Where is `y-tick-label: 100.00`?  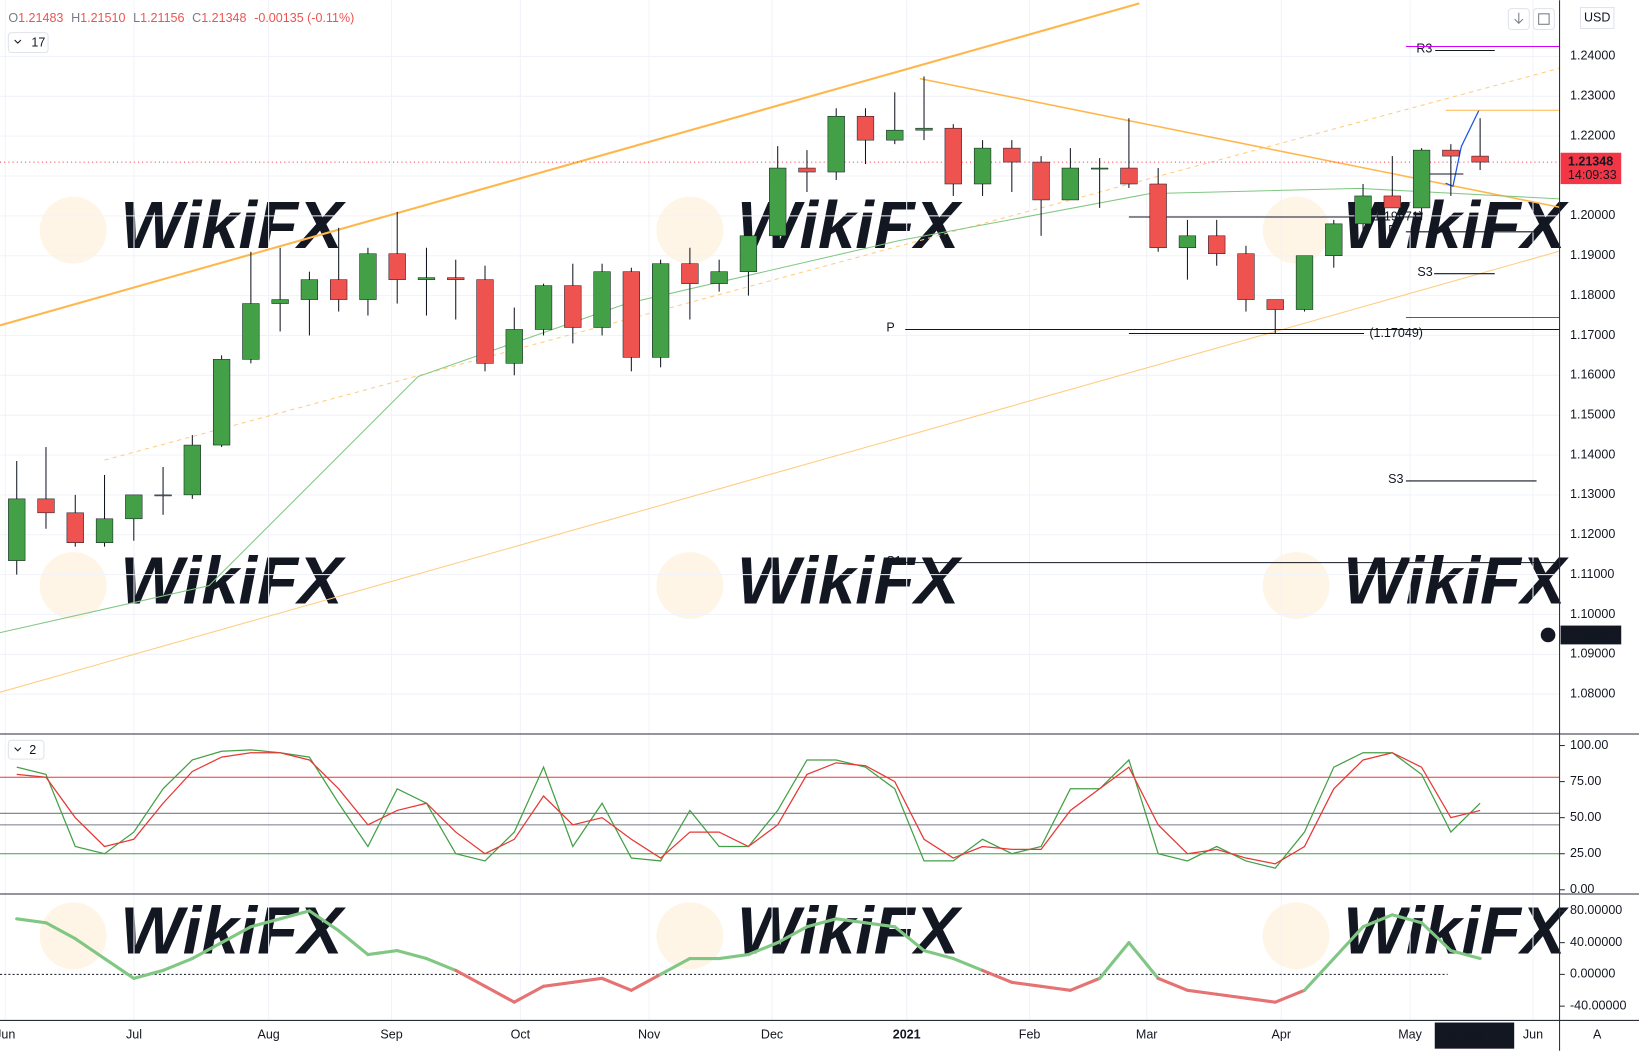
y-tick-label: 100.00 is located at coordinates (1589, 745).